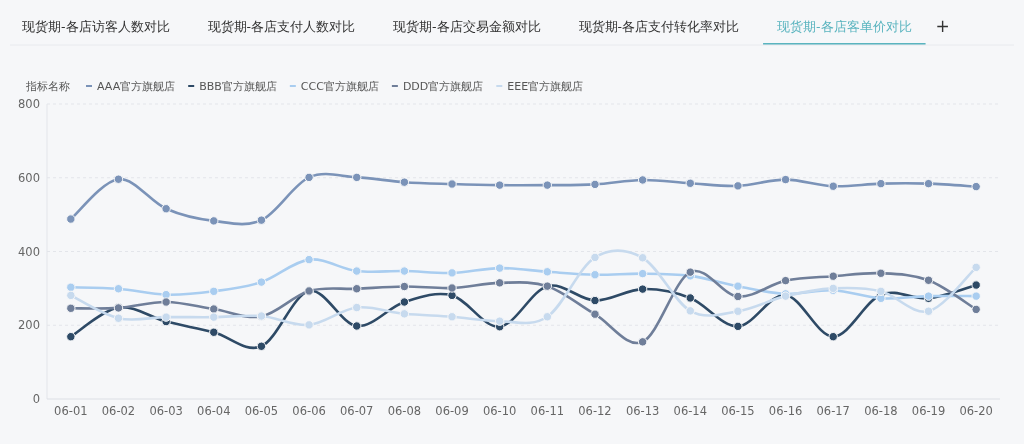 The height and width of the screenshot is (444, 1024). I want to click on x-tick-label: 06-19, so click(928, 411).